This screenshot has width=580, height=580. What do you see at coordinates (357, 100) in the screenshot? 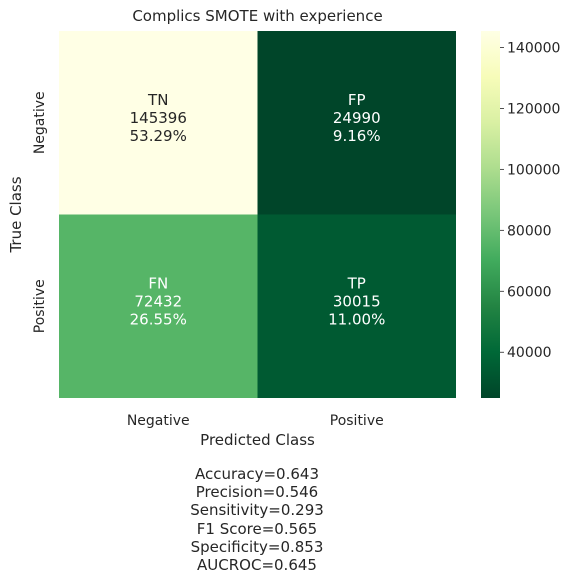
I see `cell-label-fp: FP` at bounding box center [357, 100].